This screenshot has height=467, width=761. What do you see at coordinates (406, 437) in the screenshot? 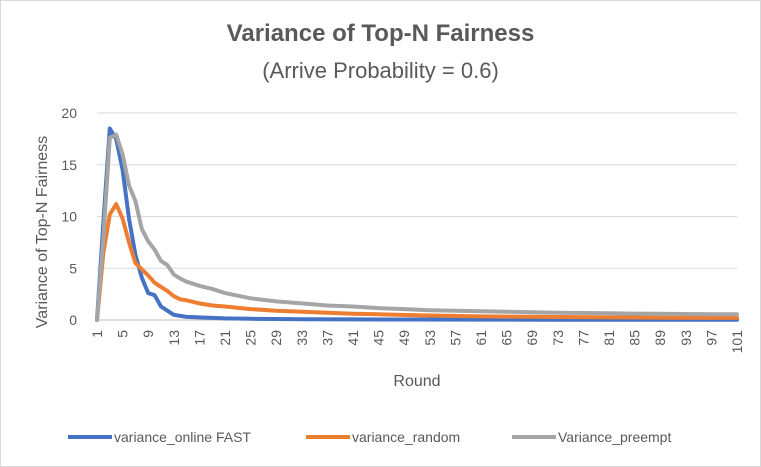
I see `legend-label-2: variance_random` at bounding box center [406, 437].